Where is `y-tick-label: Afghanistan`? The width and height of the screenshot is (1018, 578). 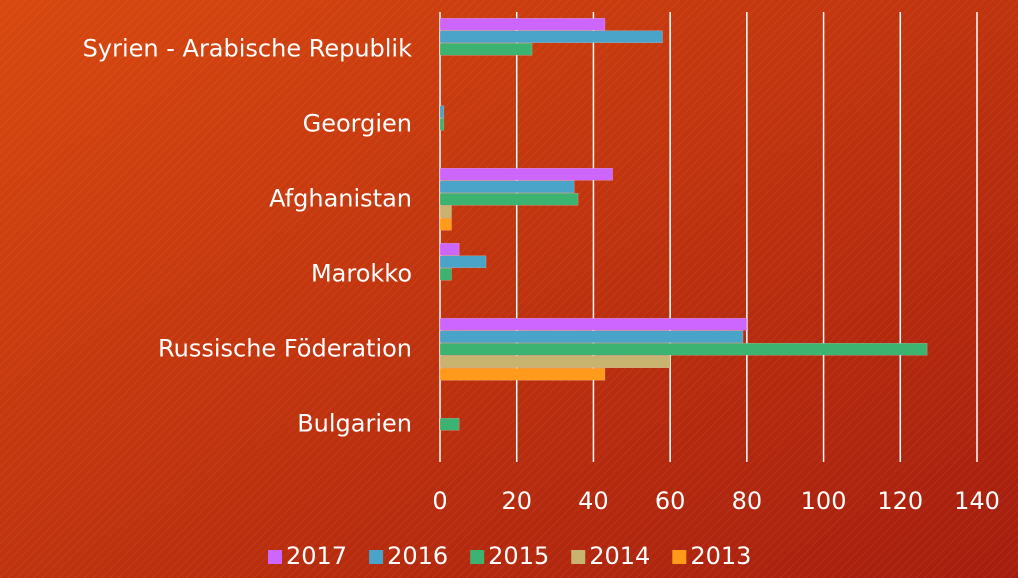 y-tick-label: Afghanistan is located at coordinates (340, 199).